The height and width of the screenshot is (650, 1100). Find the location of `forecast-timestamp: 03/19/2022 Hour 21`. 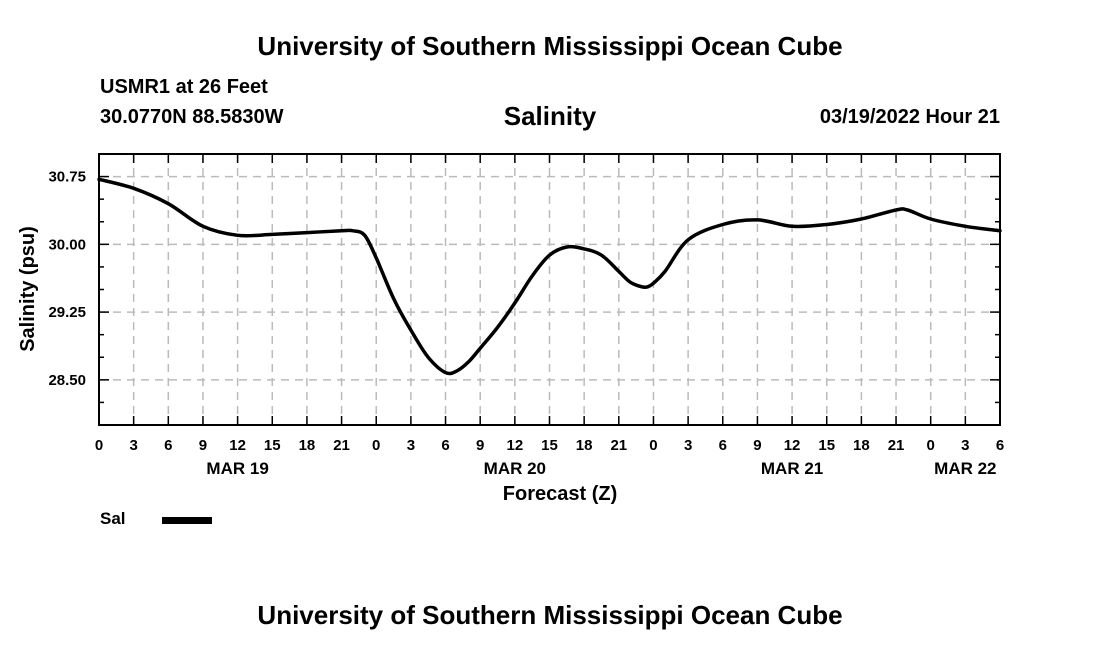

forecast-timestamp: 03/19/2022 Hour 21 is located at coordinates (909, 117).